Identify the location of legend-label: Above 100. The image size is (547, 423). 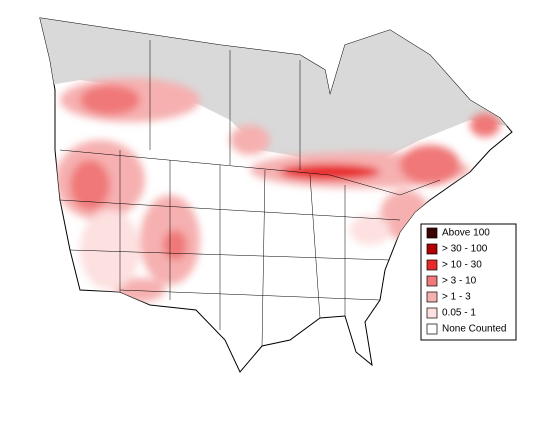
(466, 233).